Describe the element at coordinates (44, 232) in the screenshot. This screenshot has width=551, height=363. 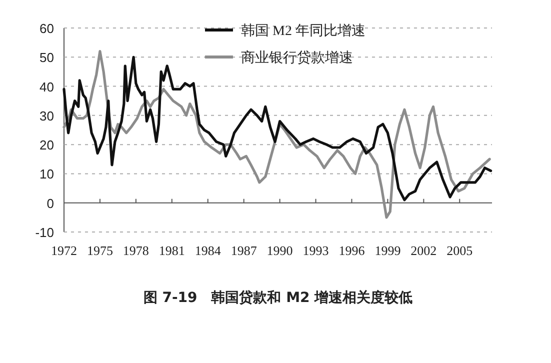
I see `y-tick-label: -10` at that location.